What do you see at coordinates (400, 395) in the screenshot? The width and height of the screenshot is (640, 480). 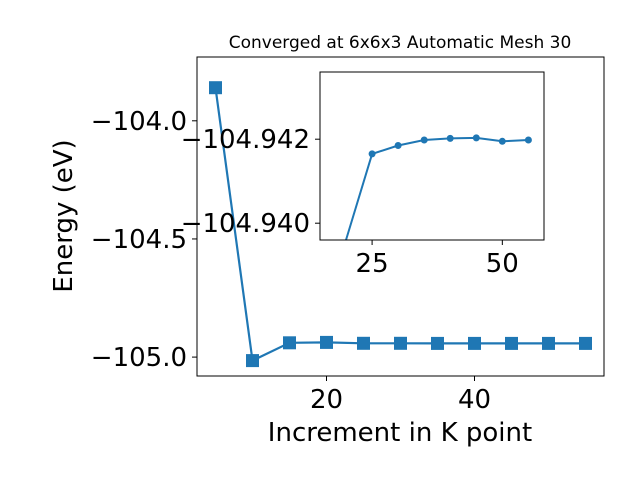 I see `main-x-ticks: 20 40` at bounding box center [400, 395].